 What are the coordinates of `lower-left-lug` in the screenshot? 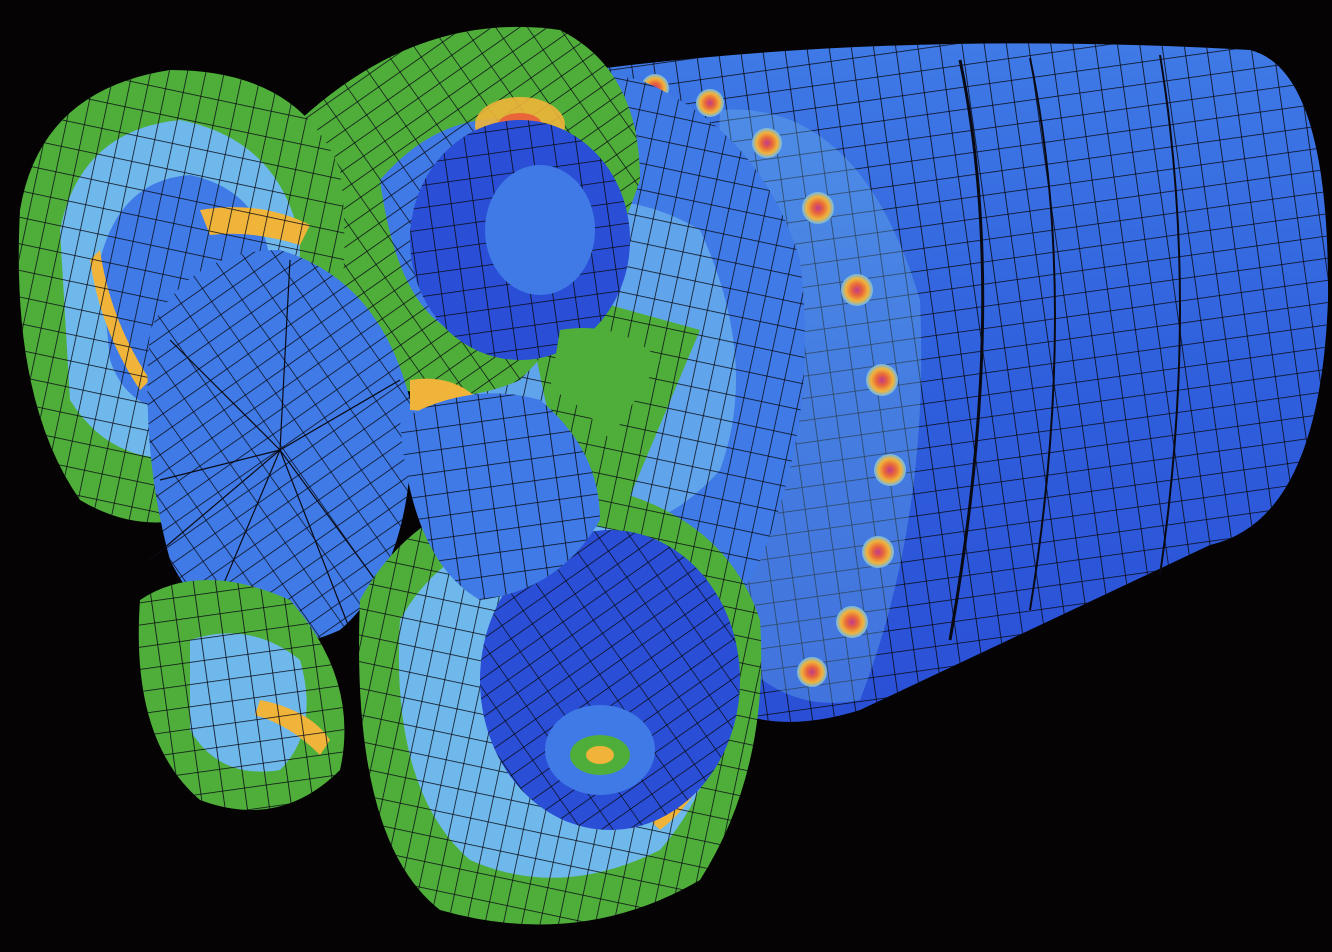 It's located at (241, 695).